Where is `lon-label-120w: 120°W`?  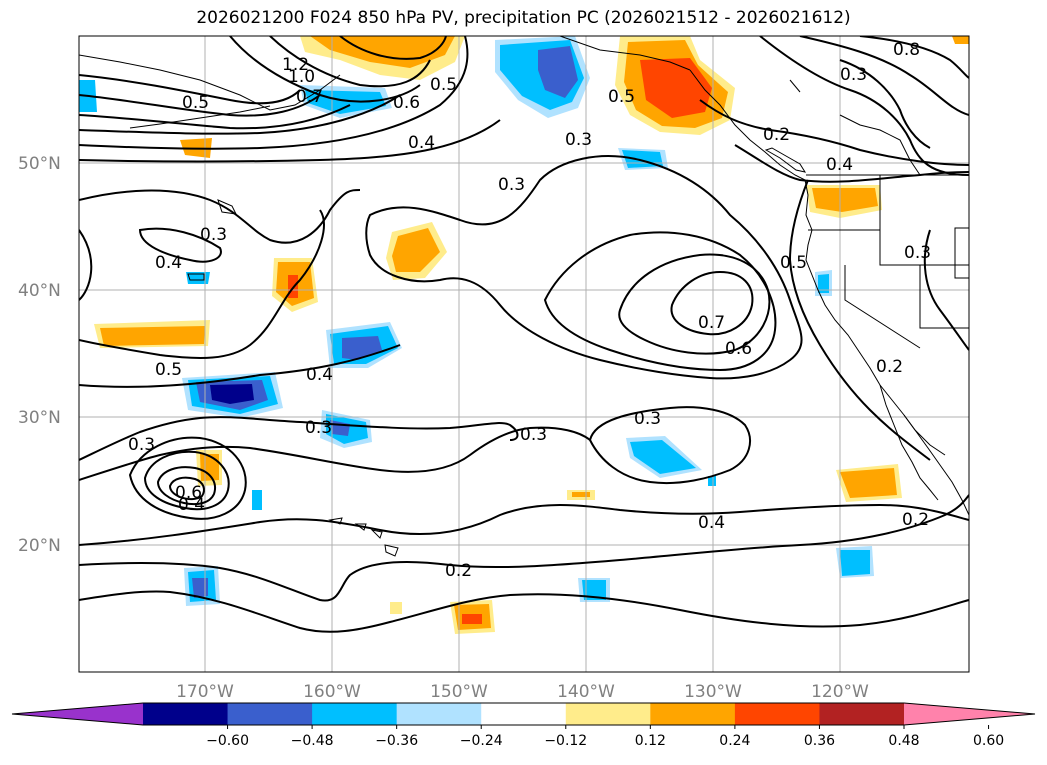
lon-label-120w: 120°W is located at coordinates (840, 692).